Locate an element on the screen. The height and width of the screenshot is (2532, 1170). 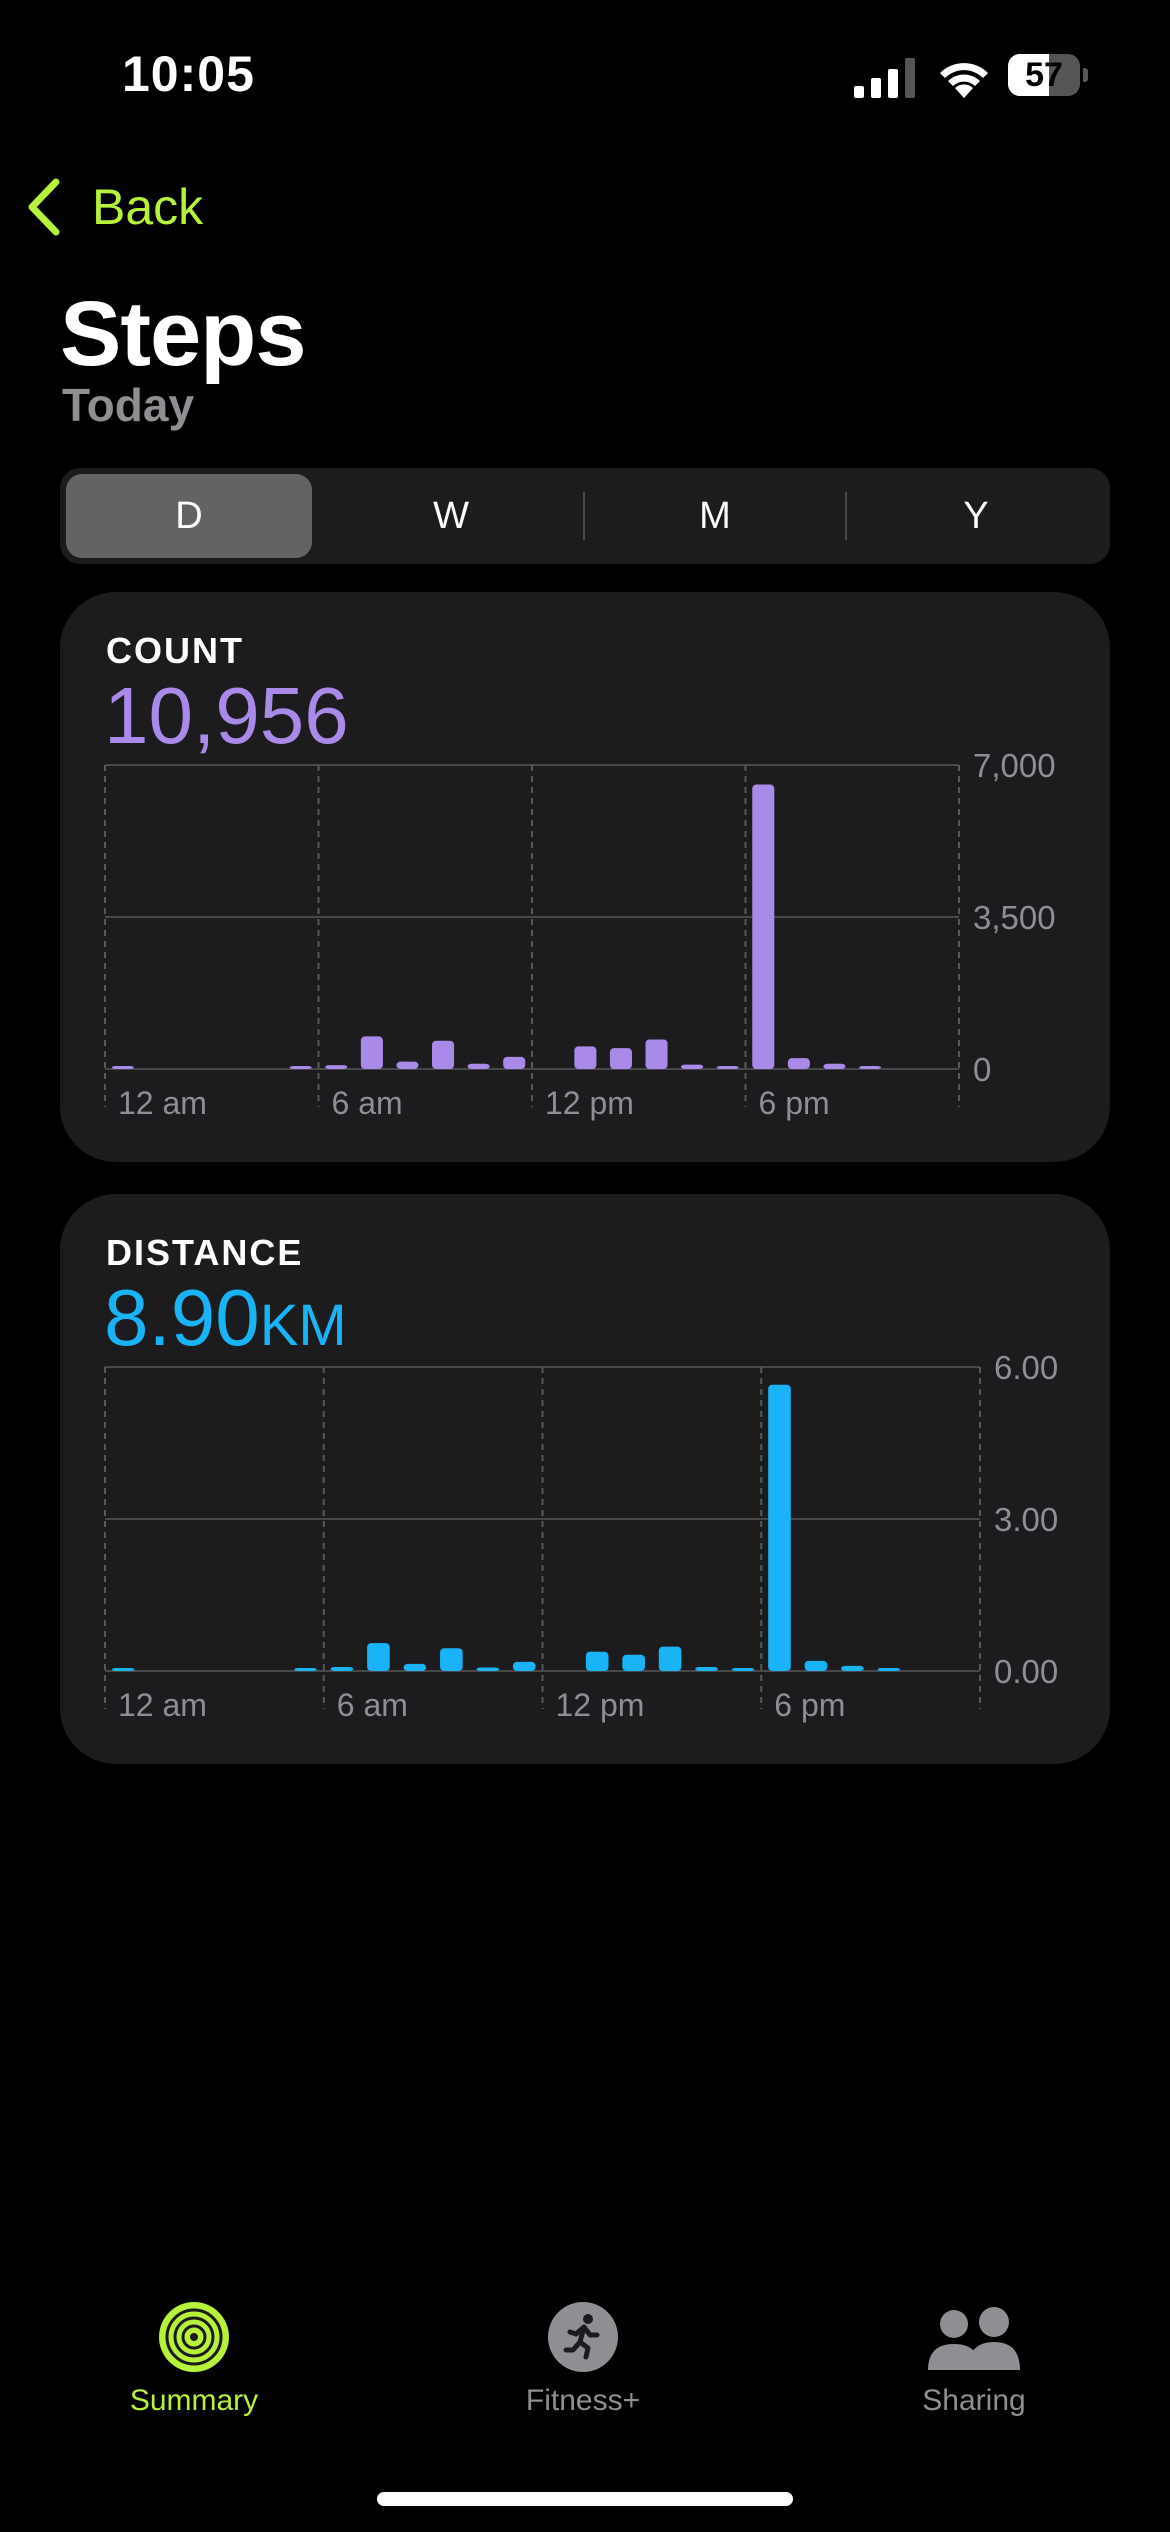
battery-icon: 57 is located at coordinates (1048, 75).